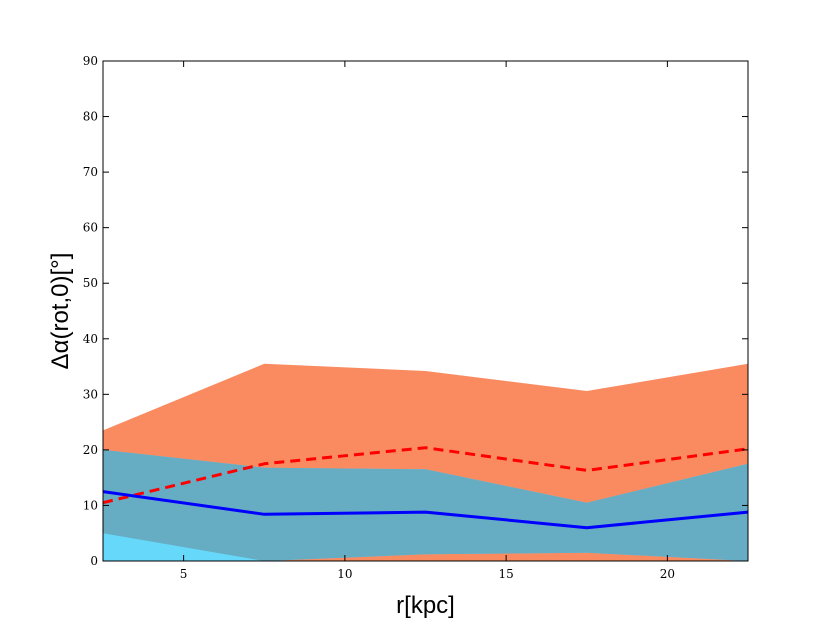 This screenshot has height=627, width=830. What do you see at coordinates (184, 574) in the screenshot?
I see `x-tick-label: 5` at bounding box center [184, 574].